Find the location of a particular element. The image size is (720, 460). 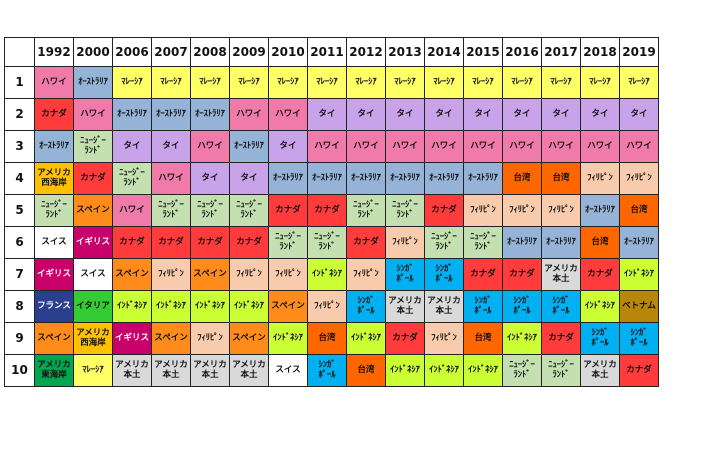

year-header: 2000 is located at coordinates (93, 52).